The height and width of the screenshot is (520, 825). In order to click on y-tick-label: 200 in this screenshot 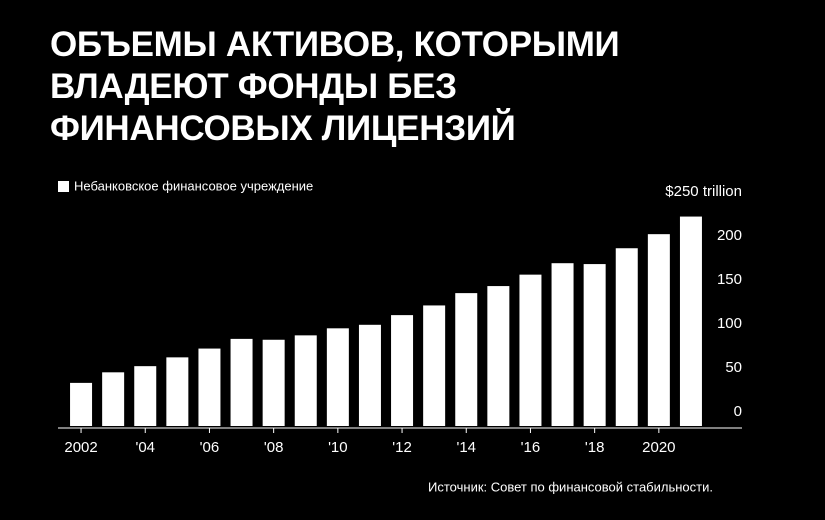, I will do `click(729, 235)`.